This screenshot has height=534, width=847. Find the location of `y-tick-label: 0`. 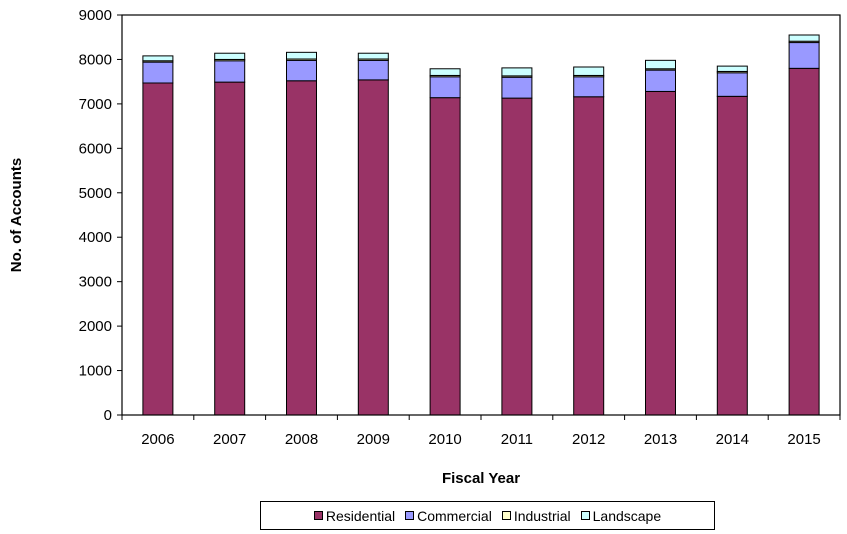

y-tick-label: 0 is located at coordinates (108, 415).